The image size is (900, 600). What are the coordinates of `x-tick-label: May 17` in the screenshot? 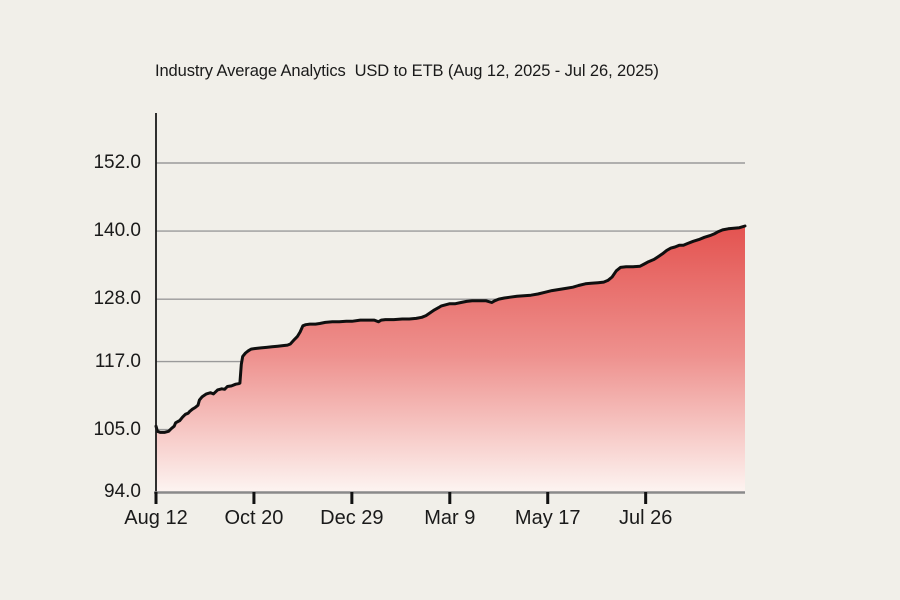 It's located at (547, 518).